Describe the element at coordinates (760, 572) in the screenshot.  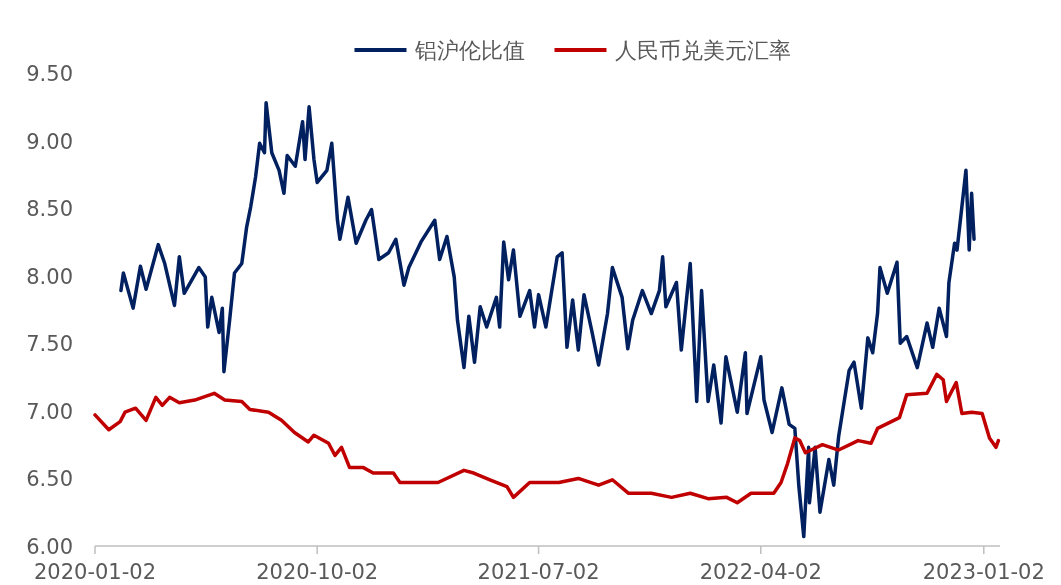
I see `x-tick-label: 2022-04-02` at that location.